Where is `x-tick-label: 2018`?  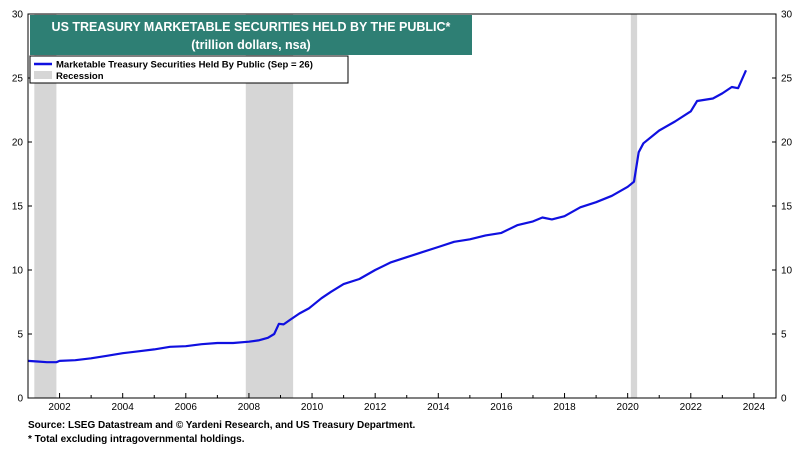 x-tick-label: 2018 is located at coordinates (564, 407).